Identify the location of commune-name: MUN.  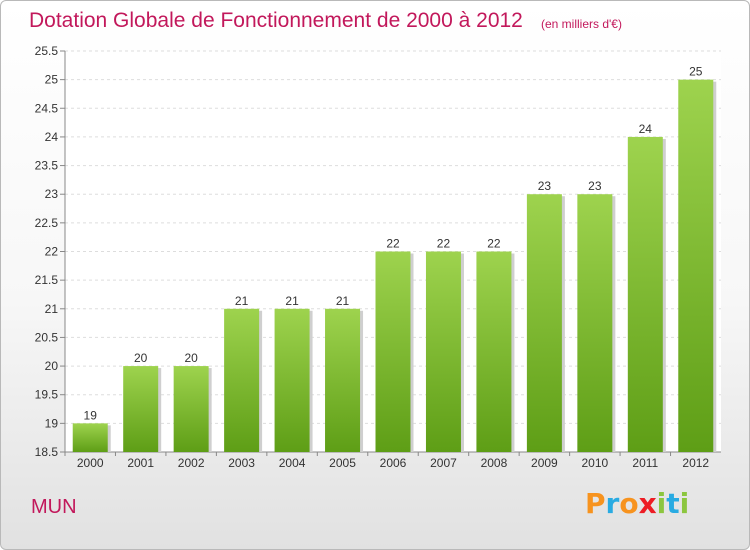
(54, 507).